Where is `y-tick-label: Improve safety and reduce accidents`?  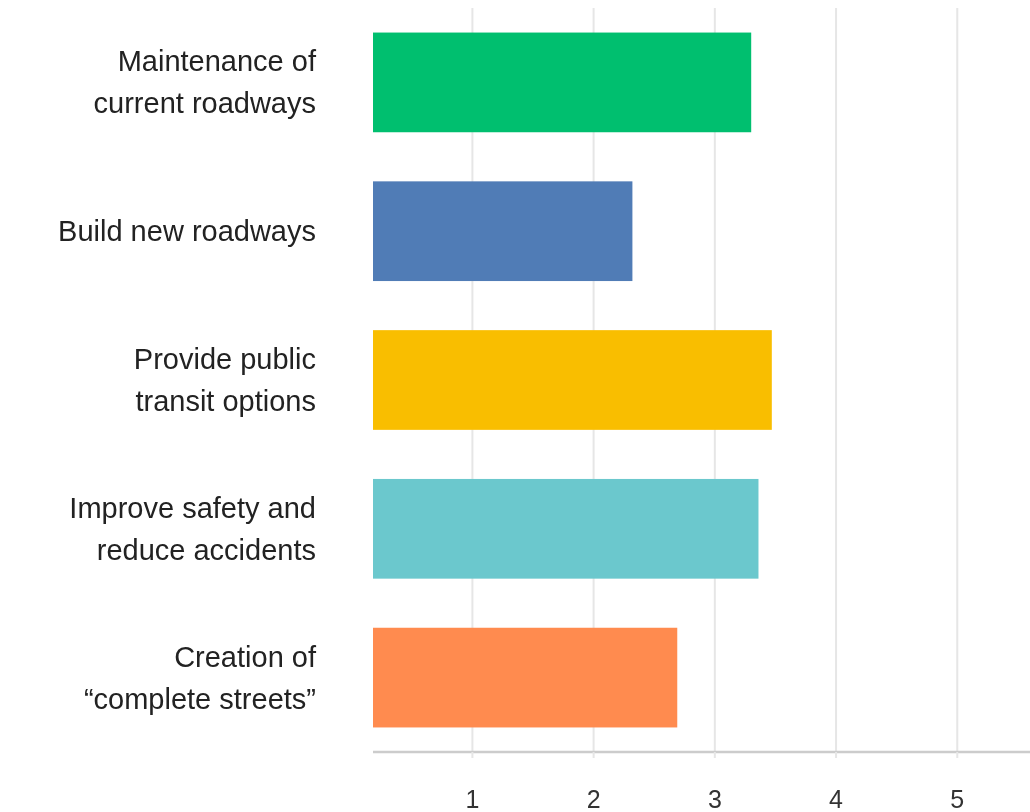 y-tick-label: Improve safety and reduce accidents is located at coordinates (192, 528).